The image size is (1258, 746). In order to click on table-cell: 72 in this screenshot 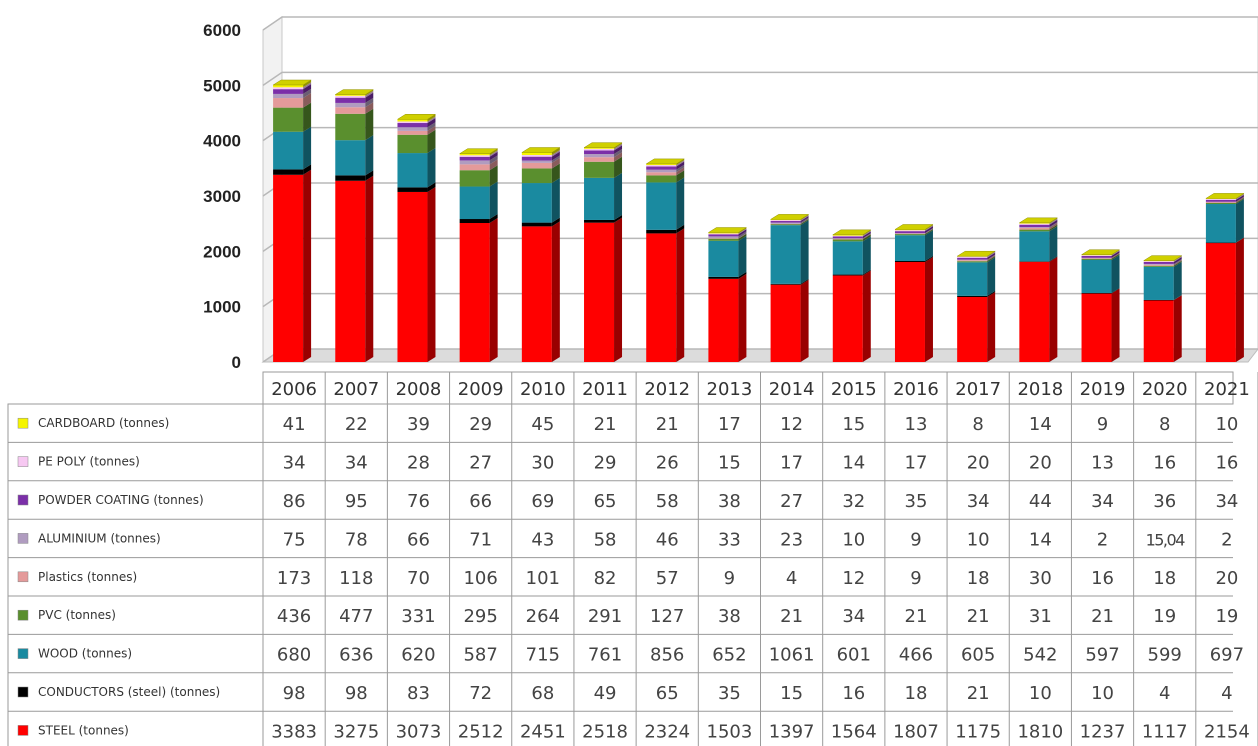, I will do `click(480, 693)`.